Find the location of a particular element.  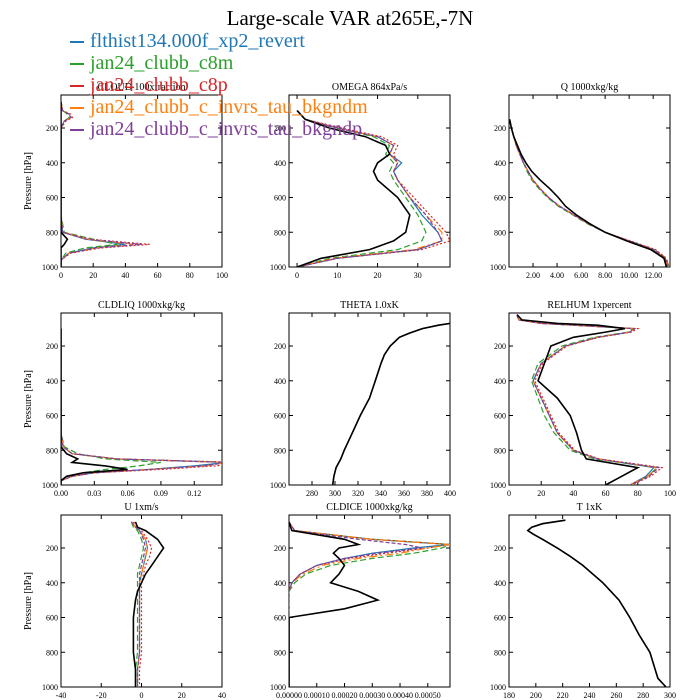

x-tick-label: 6.00 is located at coordinates (581, 275).